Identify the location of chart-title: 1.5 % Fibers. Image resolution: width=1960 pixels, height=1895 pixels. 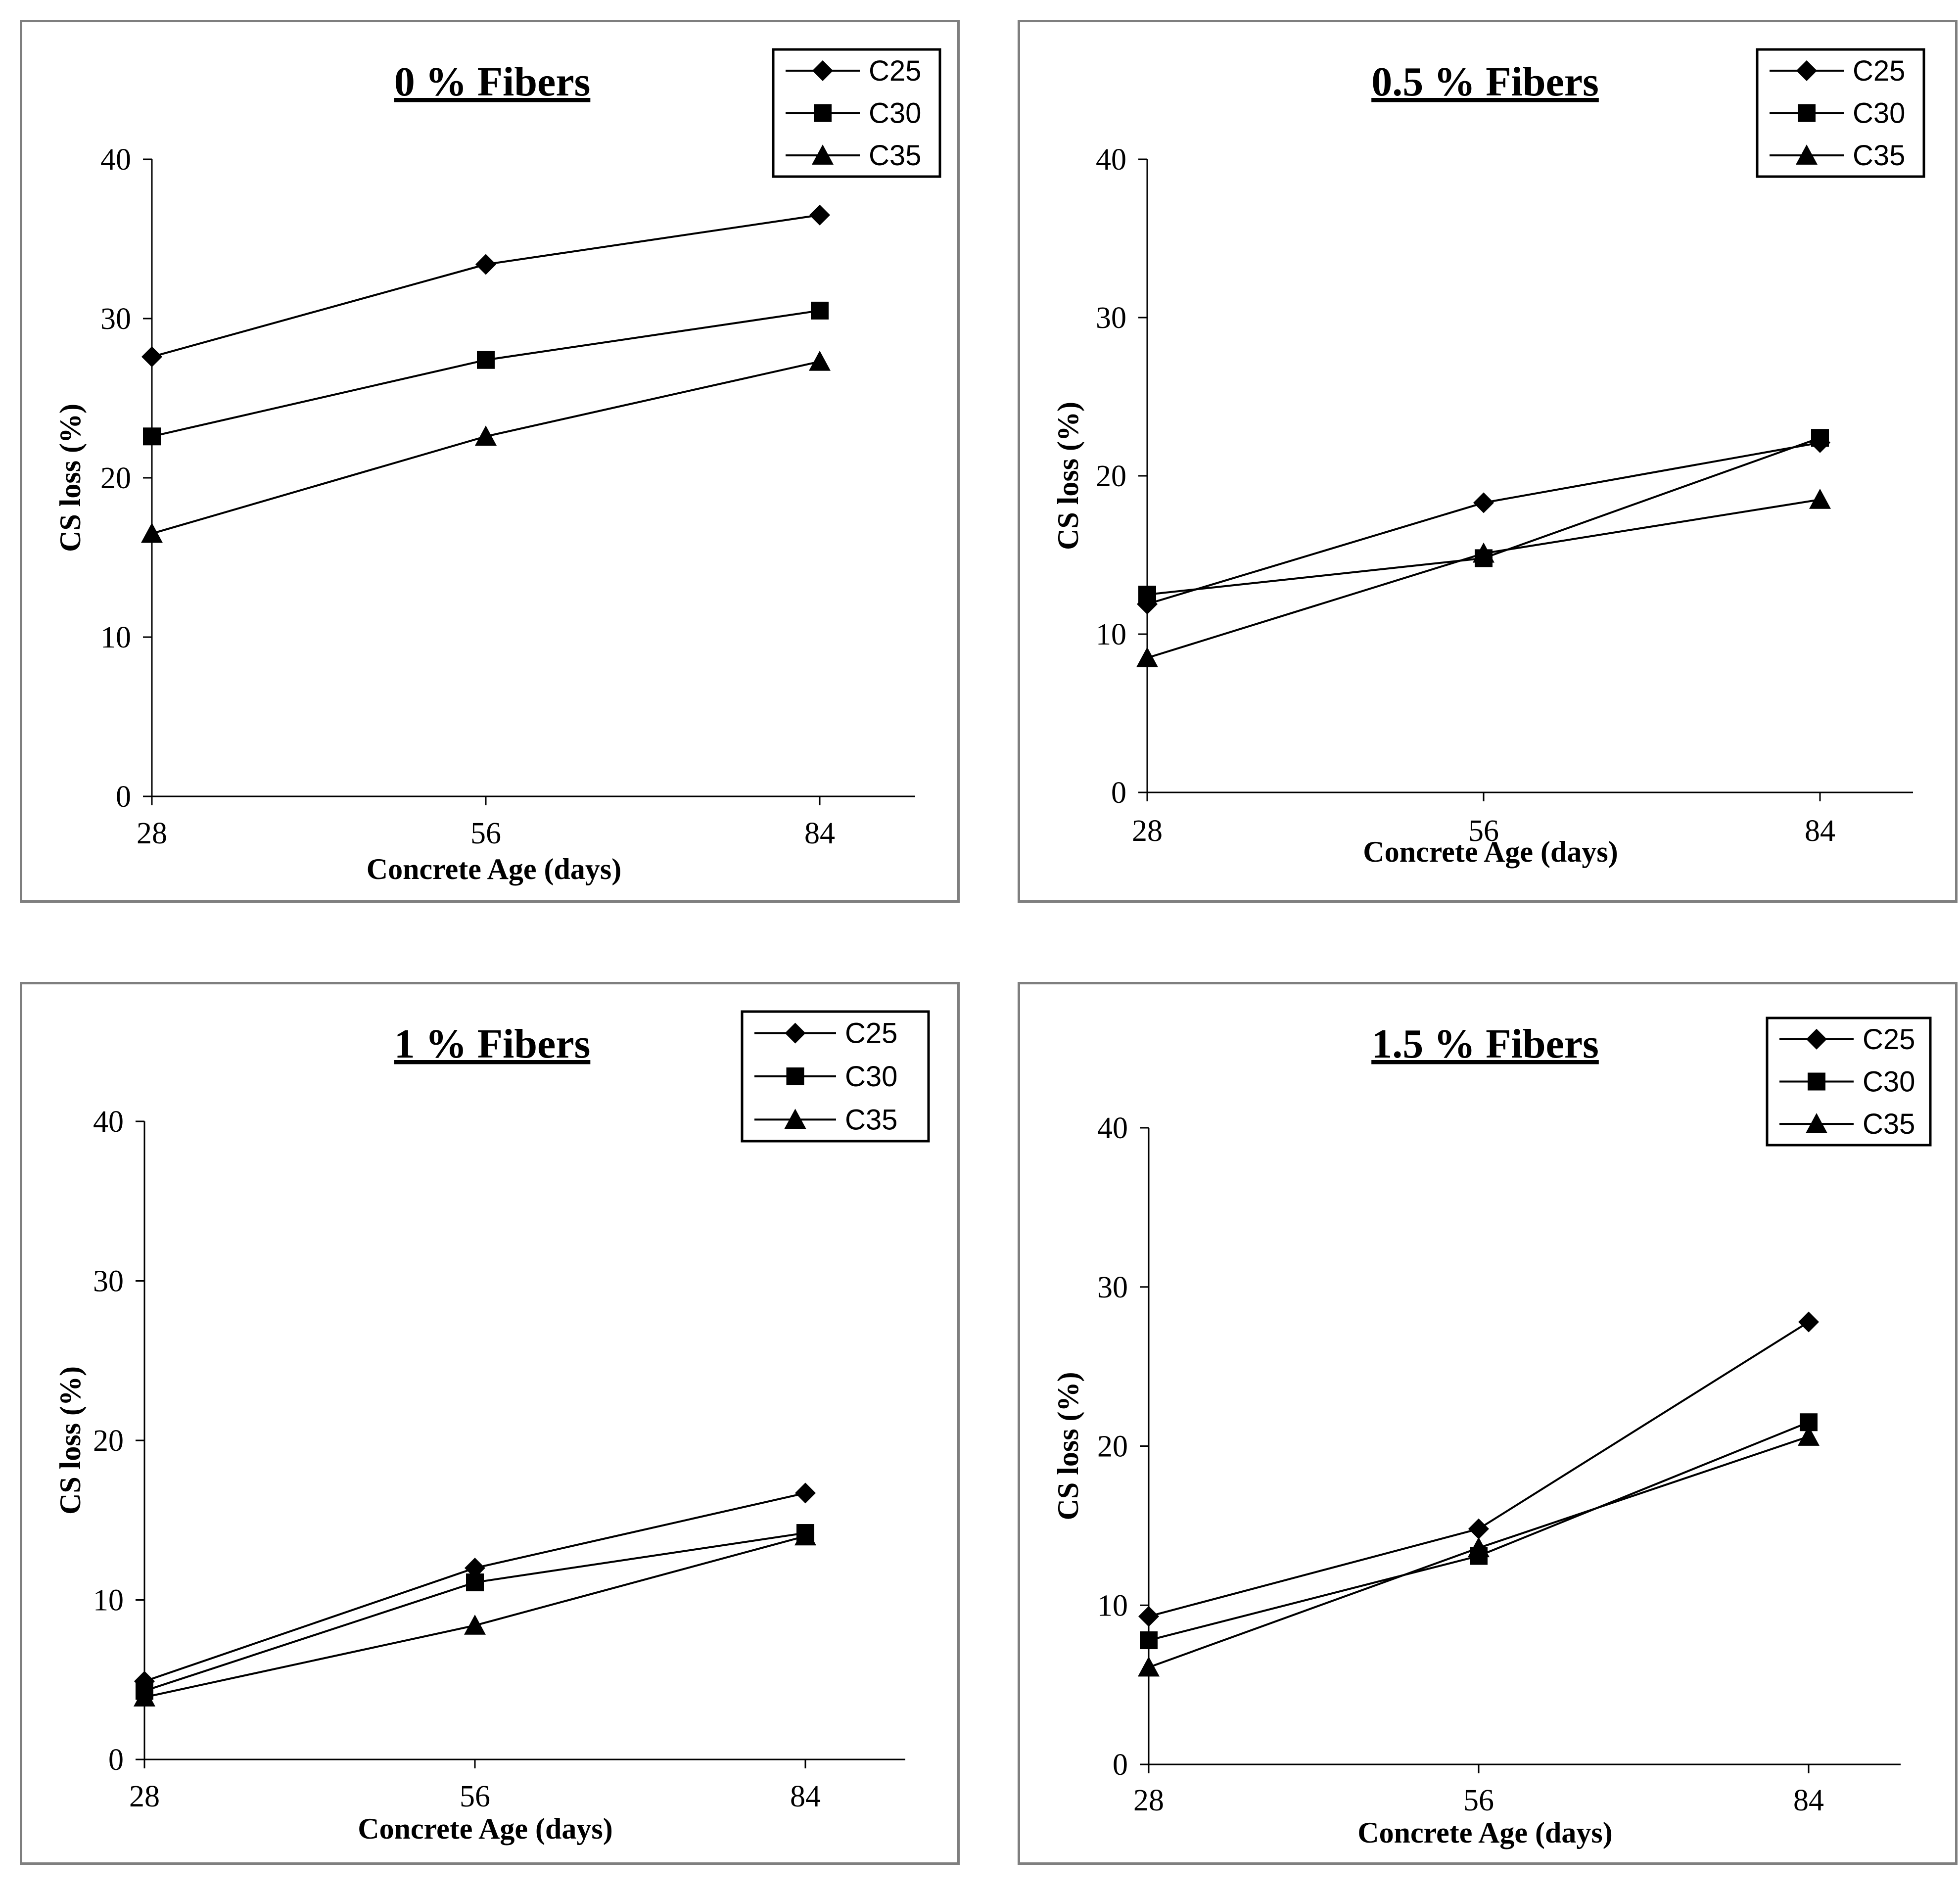
(1485, 1044).